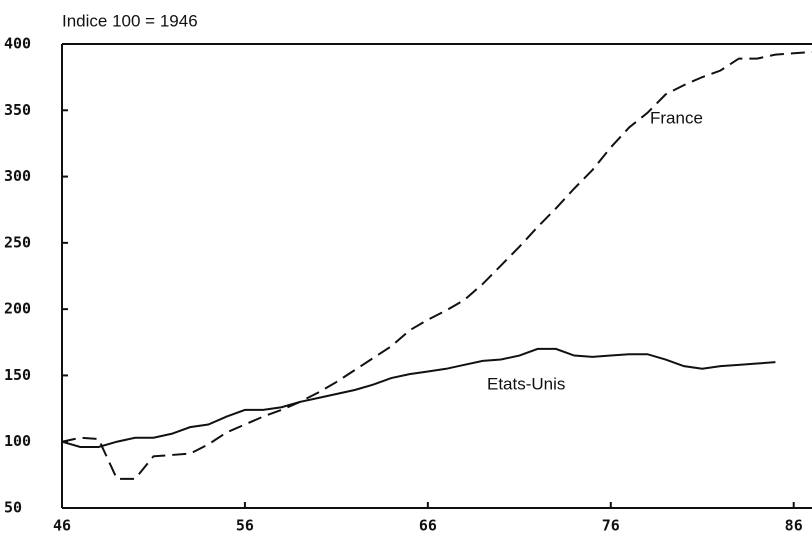 The height and width of the screenshot is (537, 812). Describe the element at coordinates (17, 309) in the screenshot. I see `y-tick-label: 200` at that location.